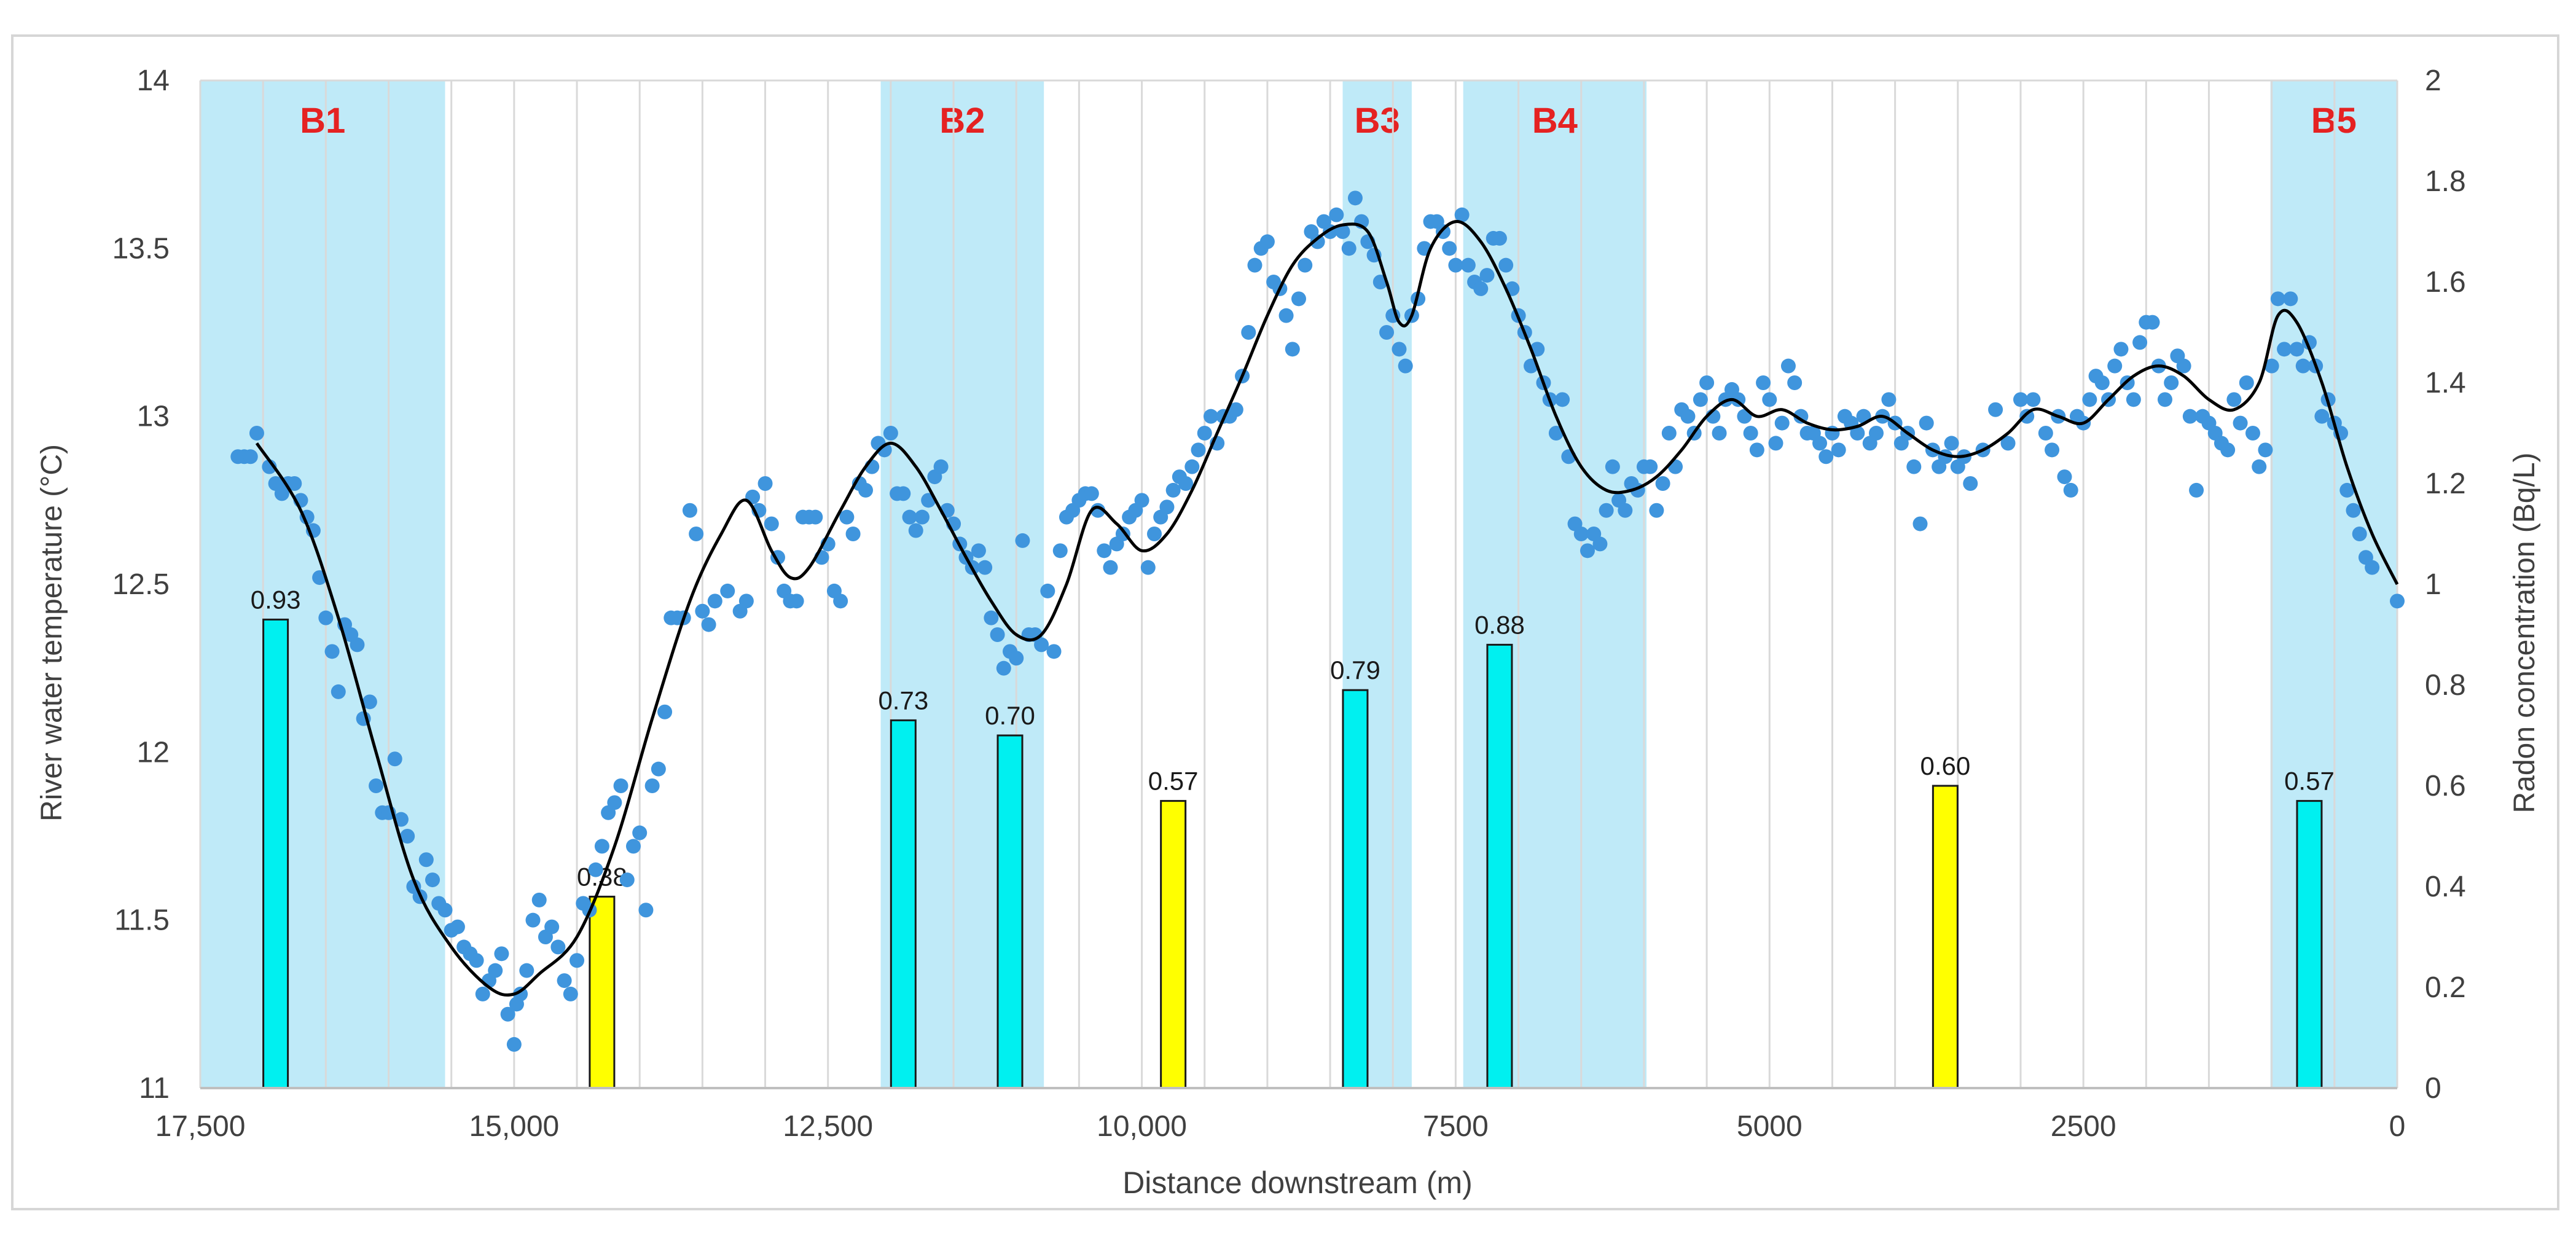 The image size is (2576, 1238). What do you see at coordinates (514, 1126) in the screenshot?
I see `x-tick-label: 15,000` at bounding box center [514, 1126].